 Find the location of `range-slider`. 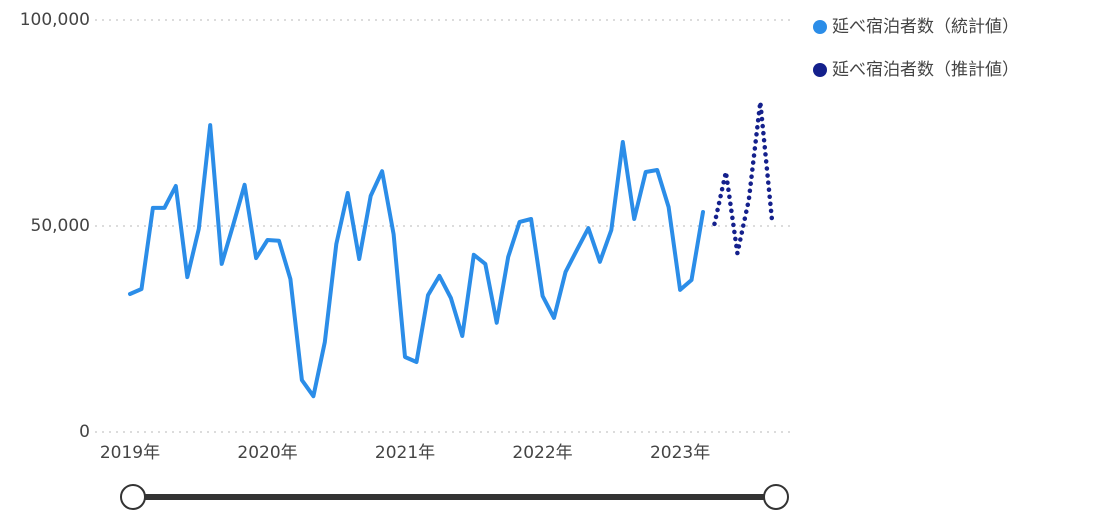

range-slider is located at coordinates (454, 497).